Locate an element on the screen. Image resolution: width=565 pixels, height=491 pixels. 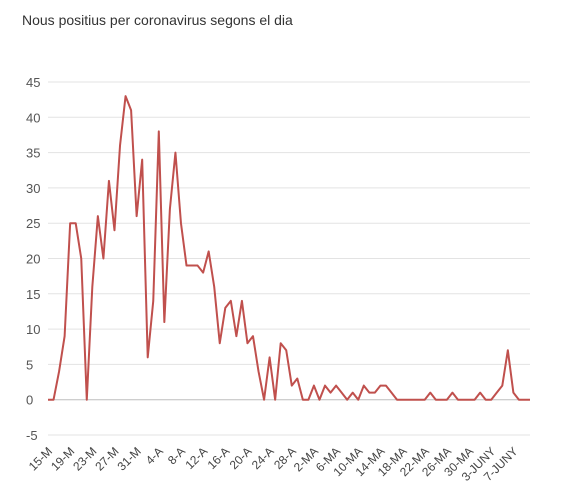
x-tick-label: 23-M is located at coordinates (84, 458).